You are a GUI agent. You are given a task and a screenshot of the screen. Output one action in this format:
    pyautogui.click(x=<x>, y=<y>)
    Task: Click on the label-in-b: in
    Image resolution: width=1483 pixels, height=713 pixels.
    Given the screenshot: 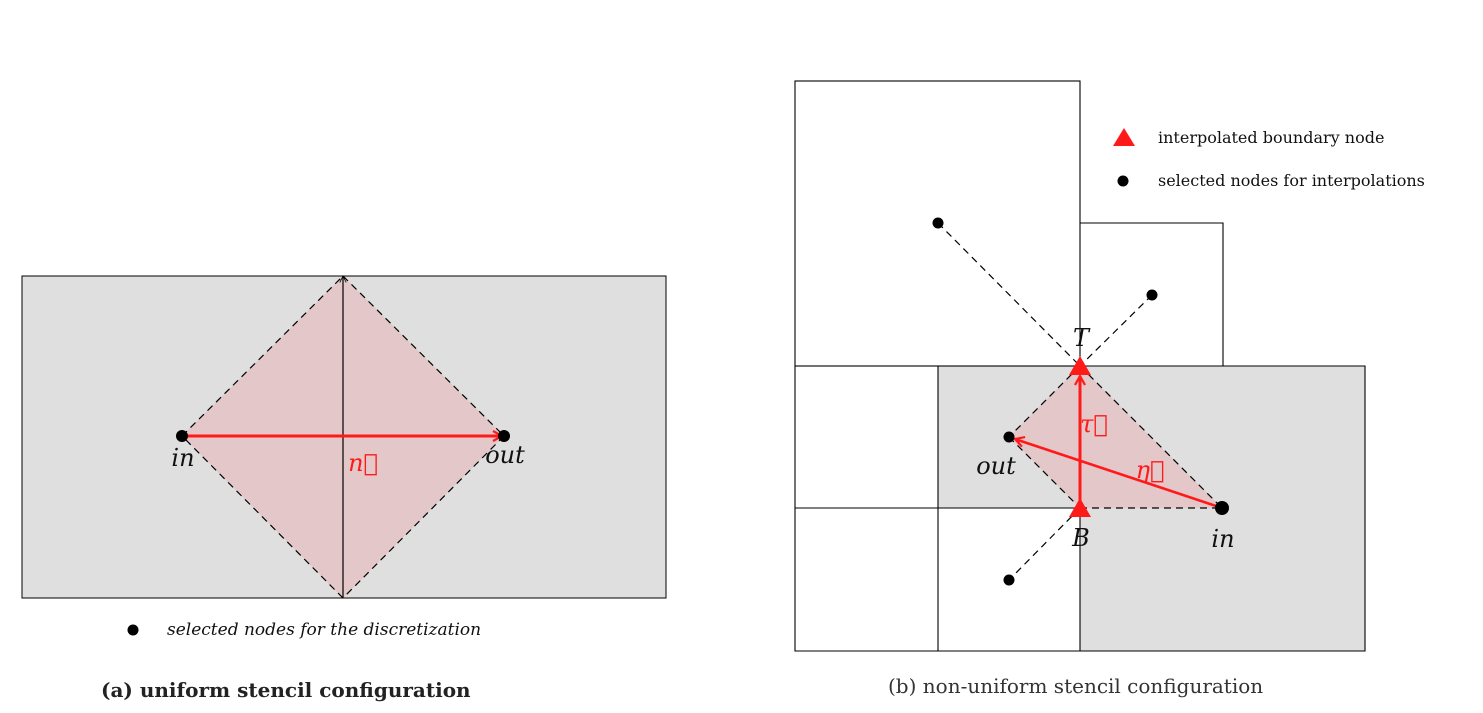 What is the action you would take?
    pyautogui.click(x=1222, y=539)
    